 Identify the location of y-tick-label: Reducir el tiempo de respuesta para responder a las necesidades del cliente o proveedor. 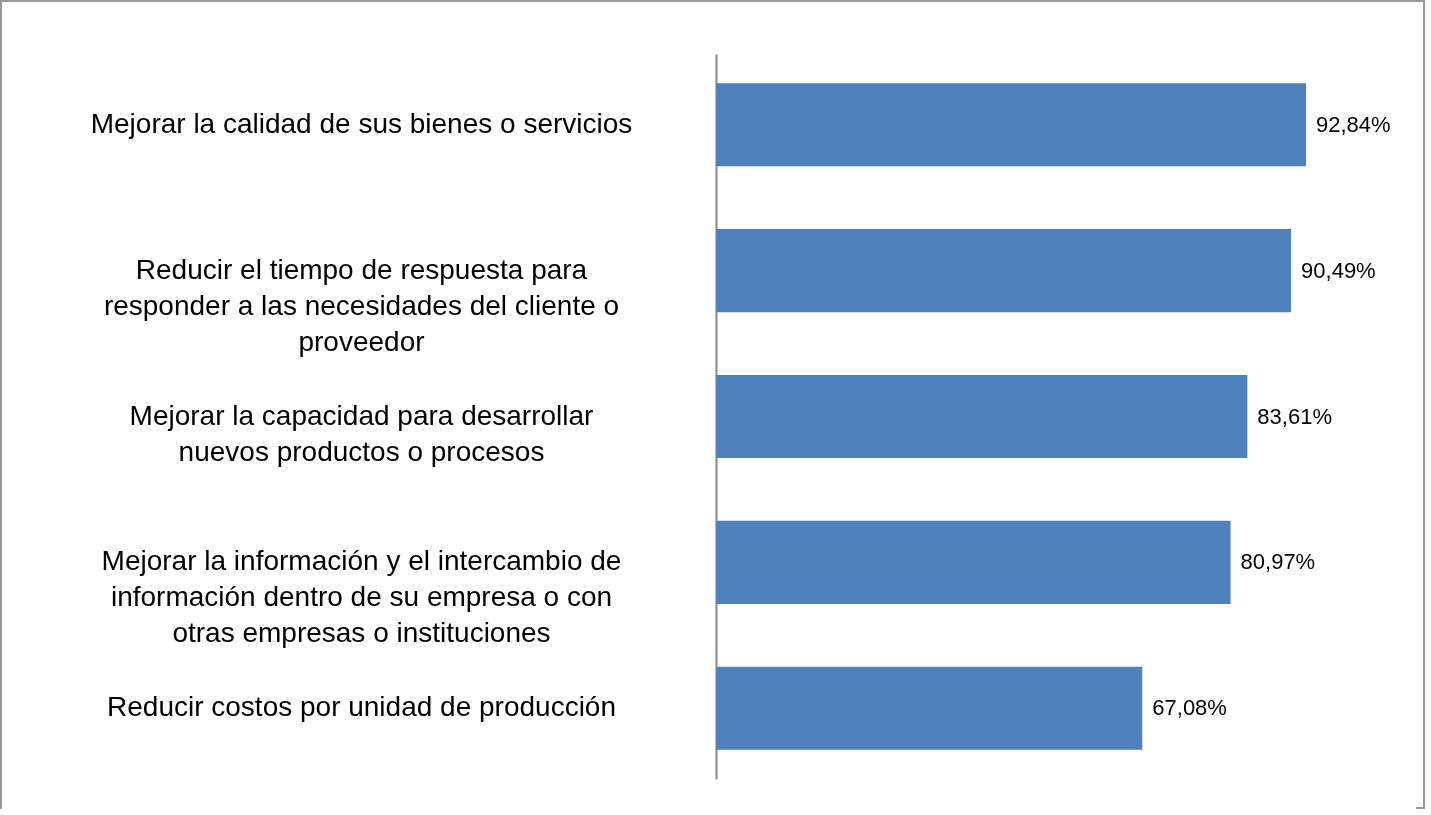
(361, 305).